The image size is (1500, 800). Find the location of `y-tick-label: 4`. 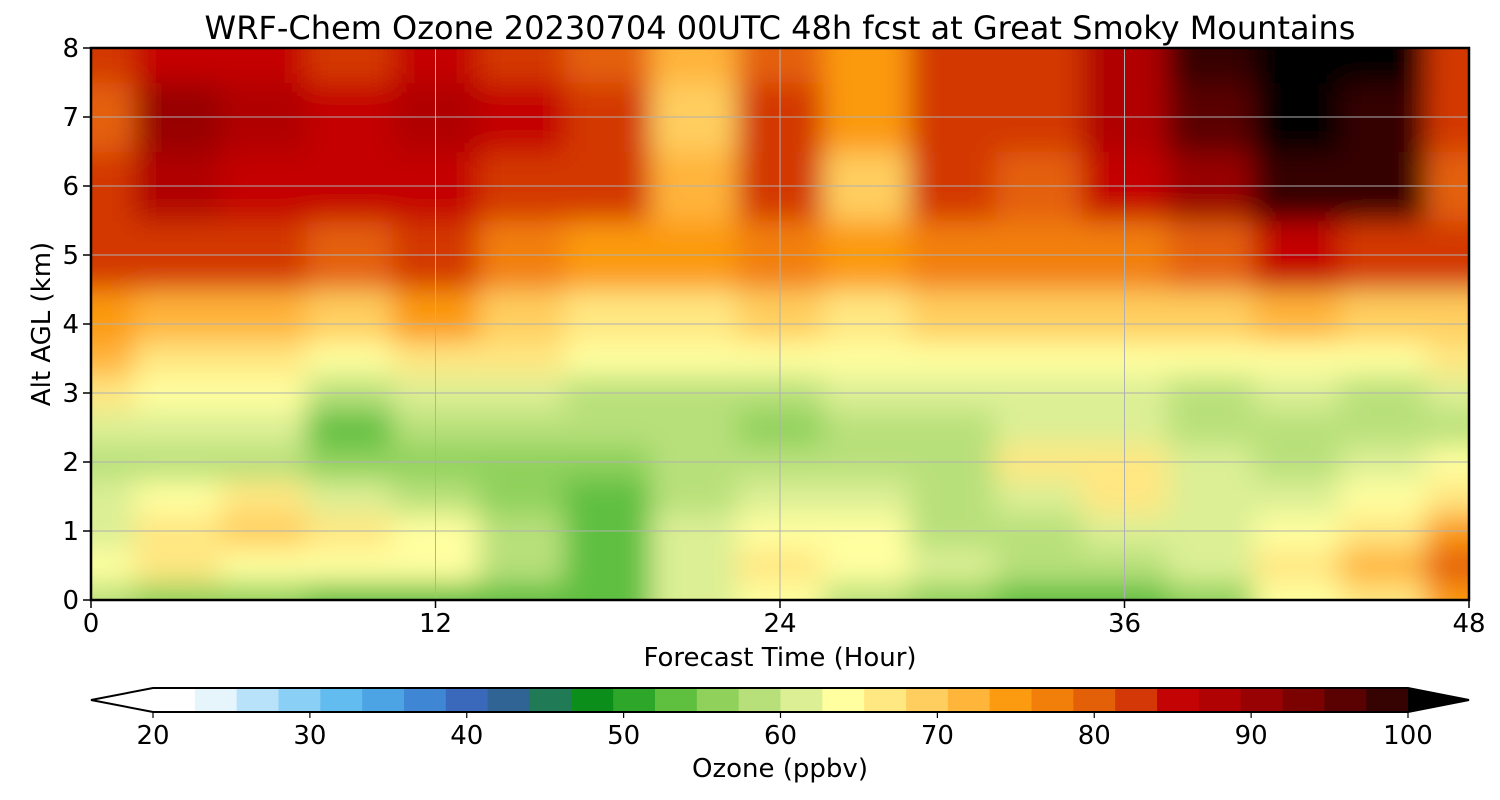

y-tick-label: 4 is located at coordinates (70, 325).